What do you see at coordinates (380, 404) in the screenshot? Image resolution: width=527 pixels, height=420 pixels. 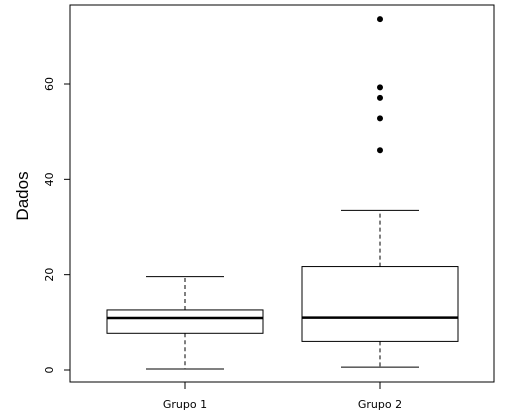 I see `x-tick-label: Grupo 2` at bounding box center [380, 404].